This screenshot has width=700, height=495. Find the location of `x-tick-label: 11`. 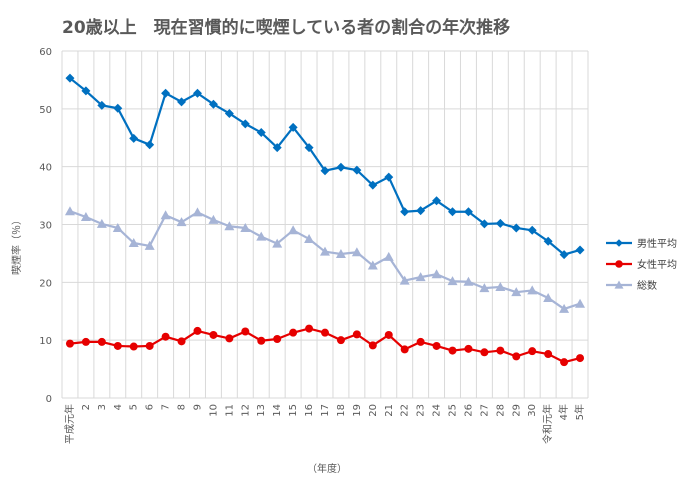

x-tick-label: 11 is located at coordinates (229, 410).